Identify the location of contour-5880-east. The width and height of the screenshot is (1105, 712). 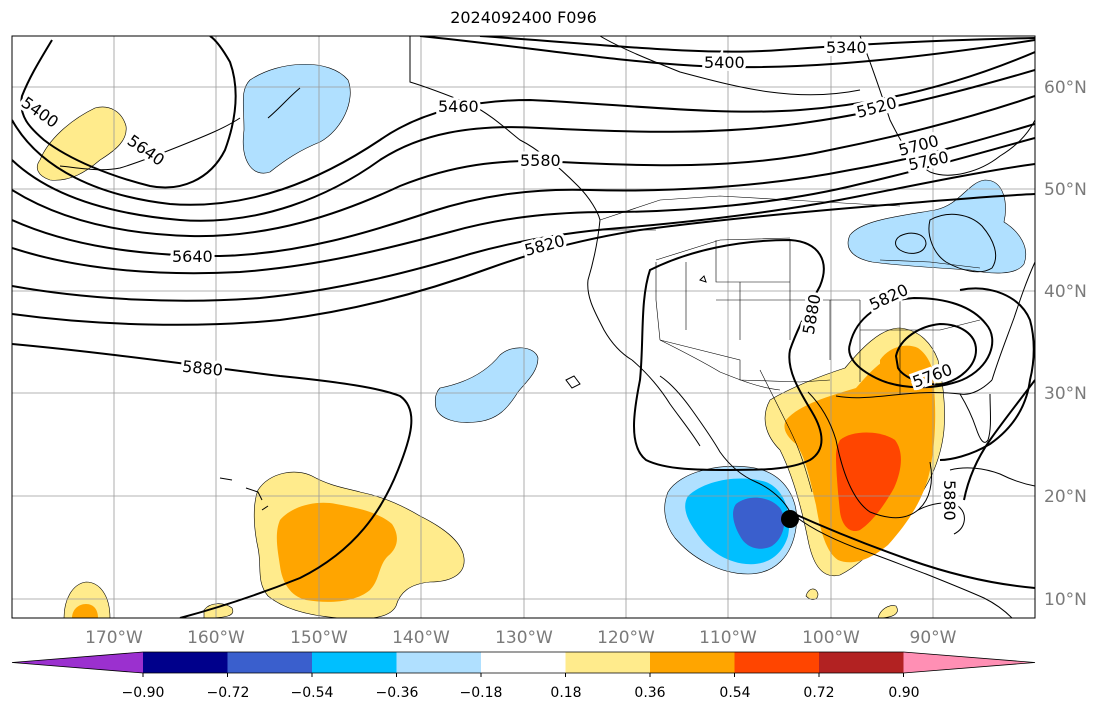
(999, 440).